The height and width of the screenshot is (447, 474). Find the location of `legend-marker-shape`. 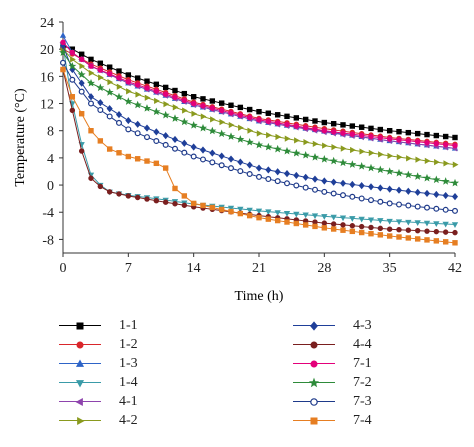

legend-marker-shape is located at coordinates (81, 421).